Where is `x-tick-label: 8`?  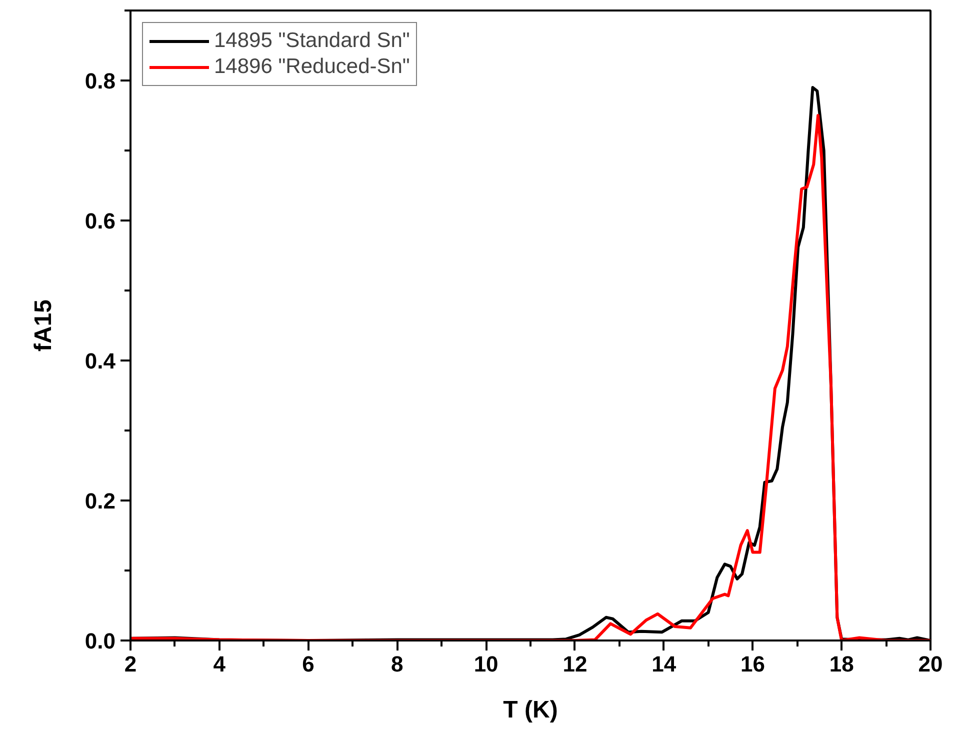
x-tick-label: 8 is located at coordinates (397, 664).